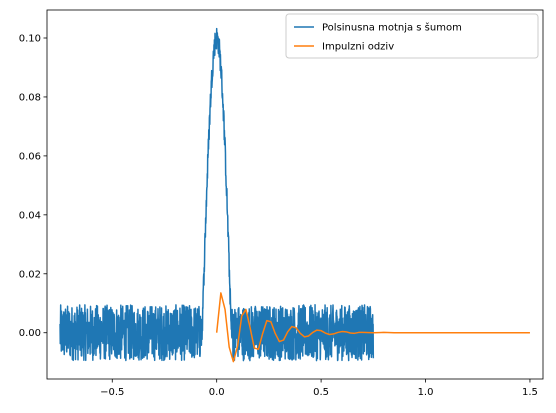  I want to click on legend-label: Impulzni odziv, so click(358, 47).